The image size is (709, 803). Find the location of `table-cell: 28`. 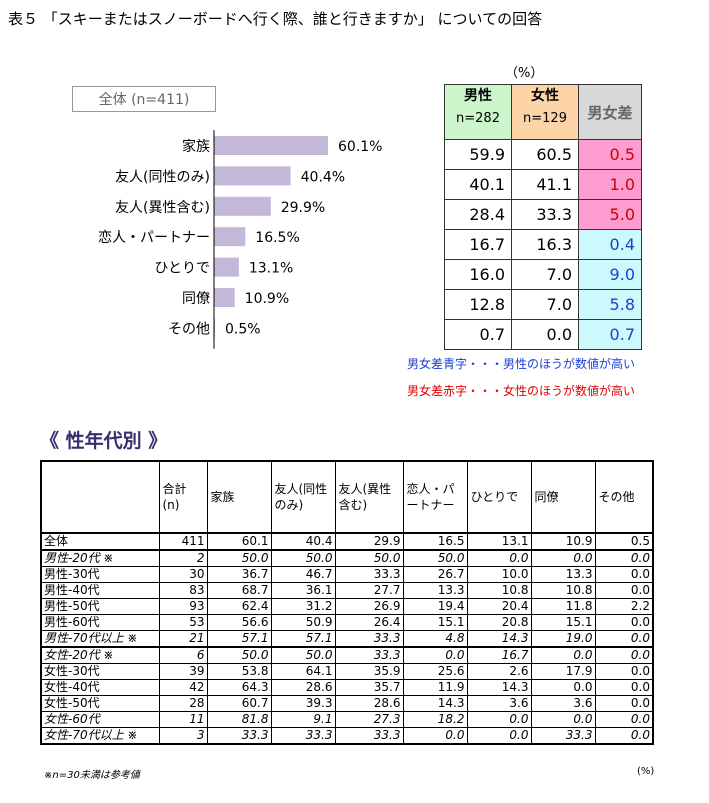

table-cell: 28 is located at coordinates (183, 703).